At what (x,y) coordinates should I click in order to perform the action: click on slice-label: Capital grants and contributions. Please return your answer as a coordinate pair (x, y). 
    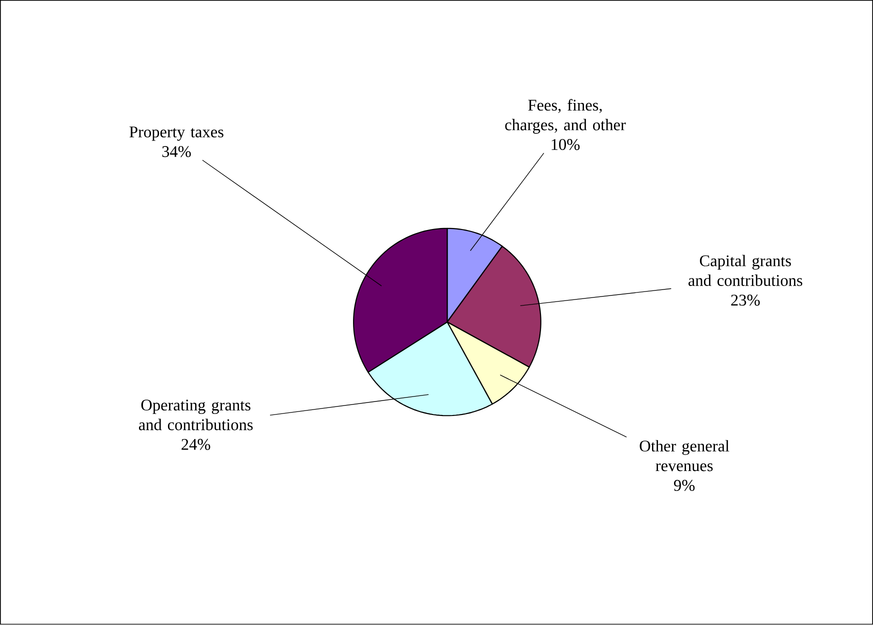
    Looking at the image, I should click on (745, 270).